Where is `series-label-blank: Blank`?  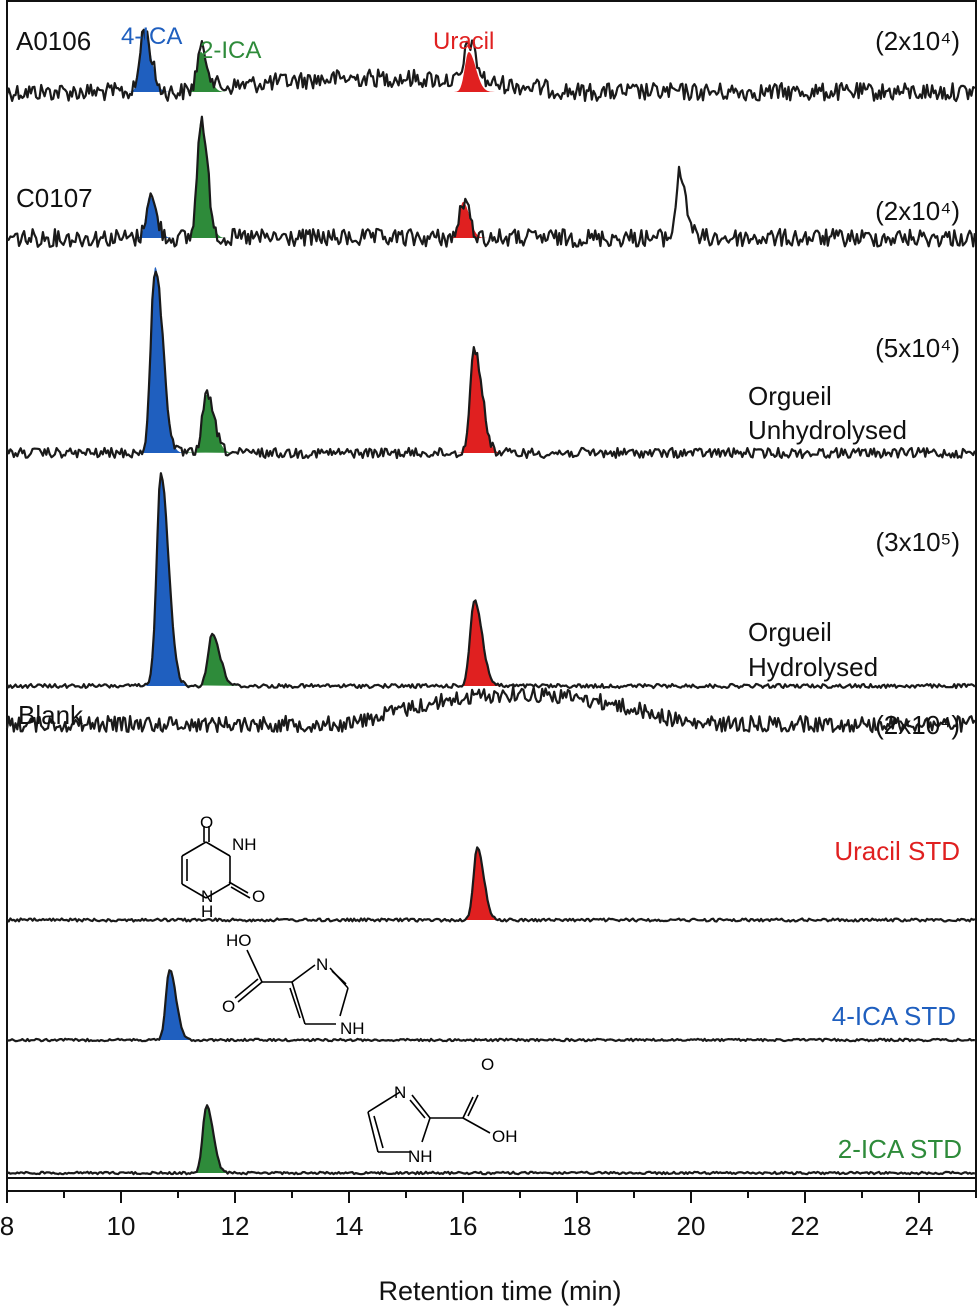 series-label-blank: Blank is located at coordinates (51, 715).